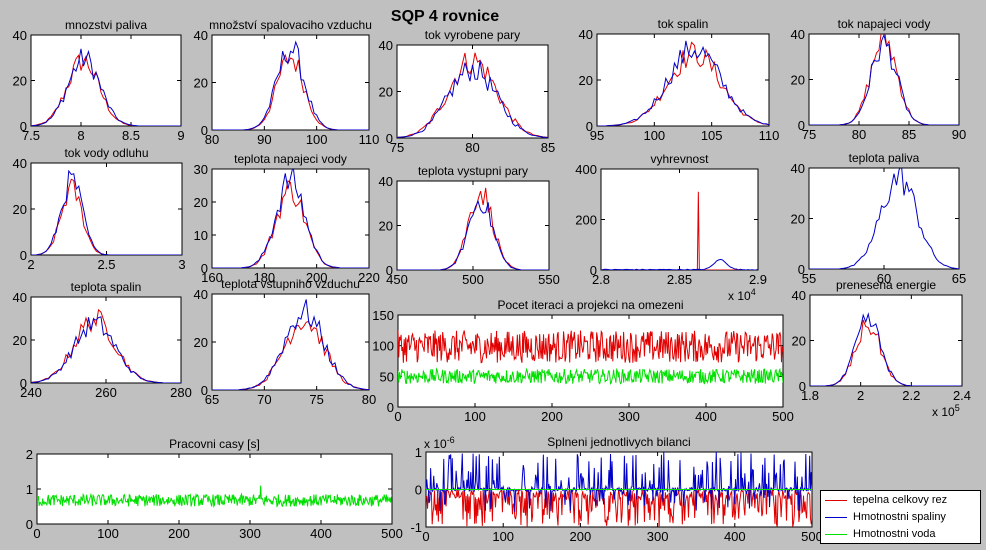 The height and width of the screenshot is (550, 986). Describe the element at coordinates (264, 139) in the screenshot. I see `x-tick-label: 90` at that location.